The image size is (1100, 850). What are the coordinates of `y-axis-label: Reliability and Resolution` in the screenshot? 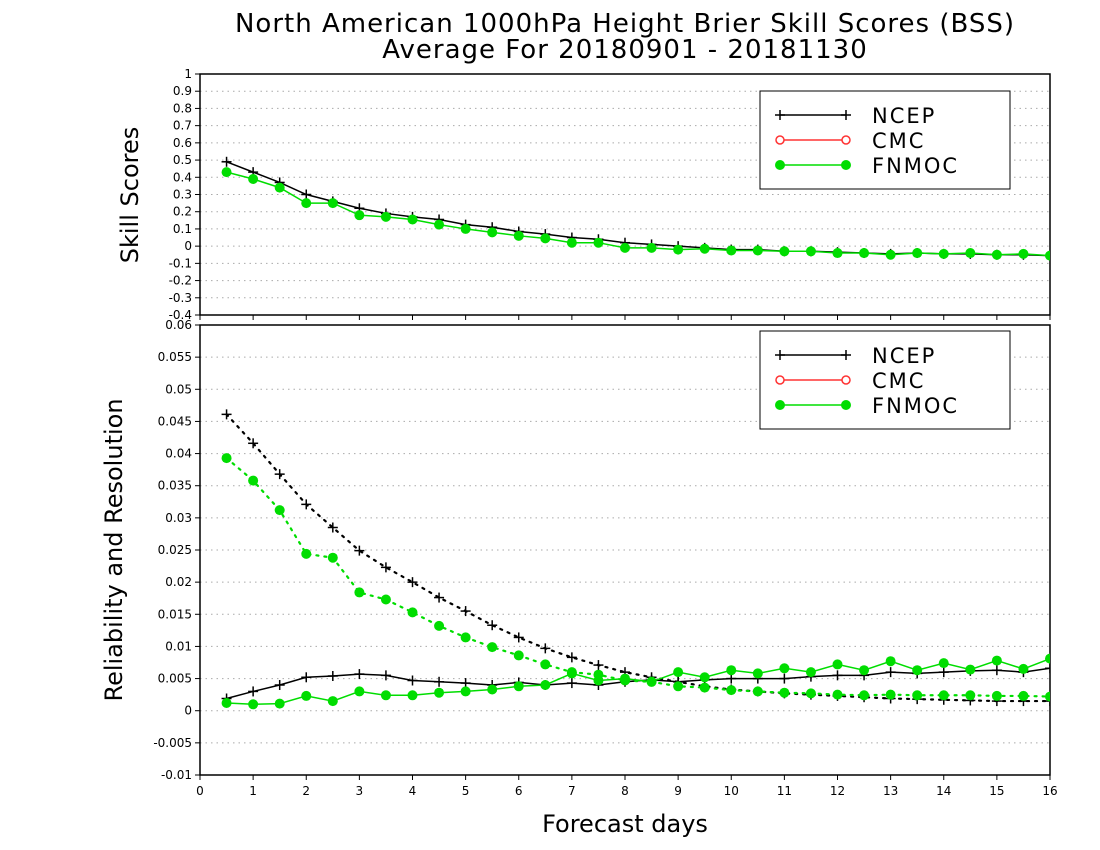 It's located at (114, 549).